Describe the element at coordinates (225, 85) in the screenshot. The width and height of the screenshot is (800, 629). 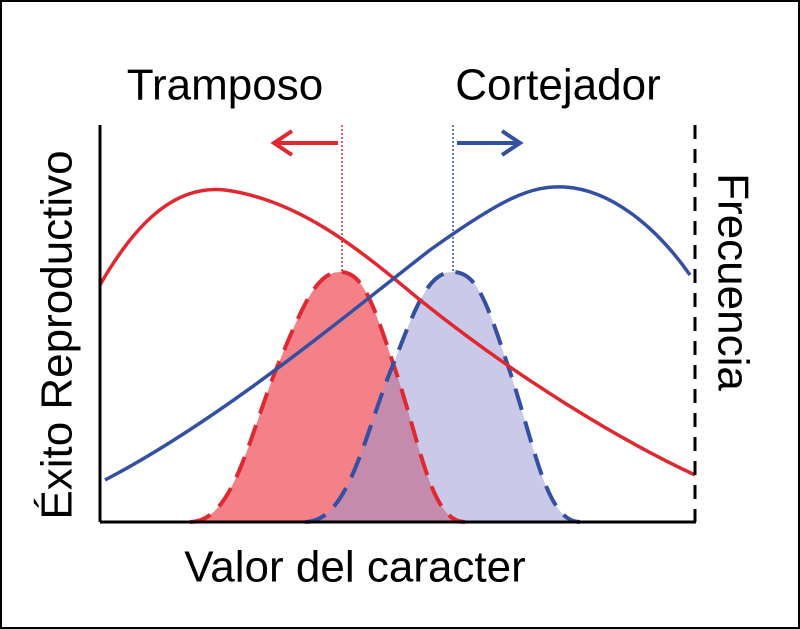
I see `cheater-label: Tramposo` at that location.